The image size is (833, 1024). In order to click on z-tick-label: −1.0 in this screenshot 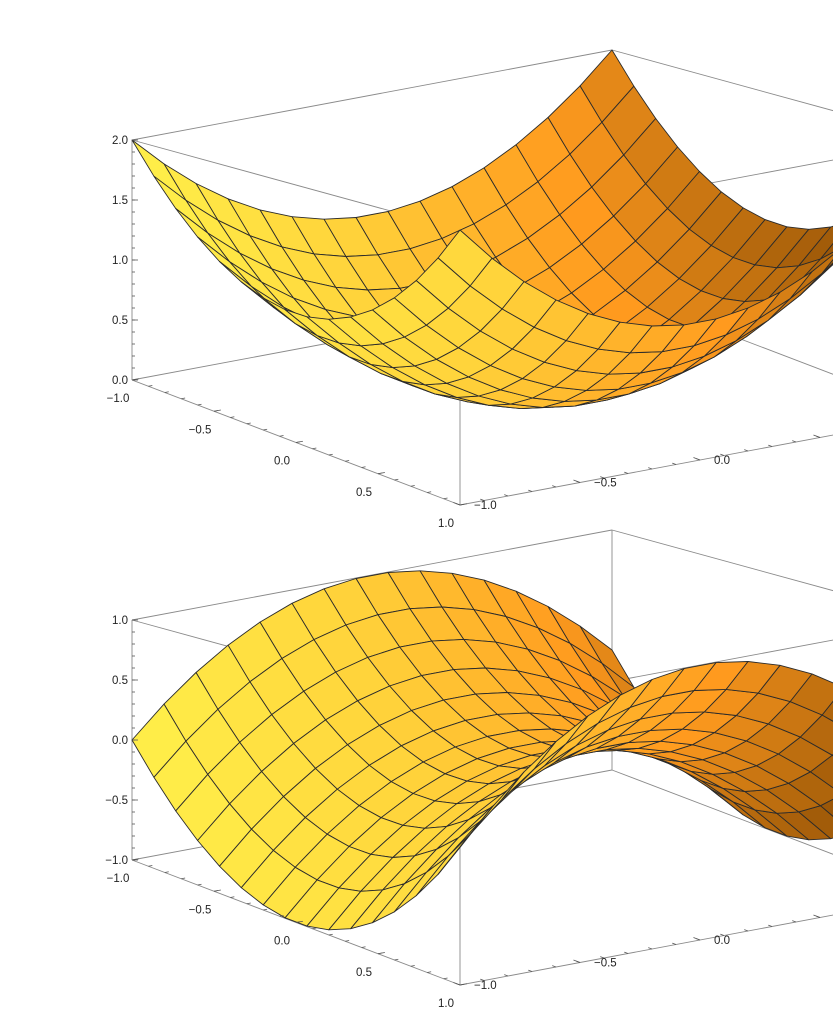, I will do `click(116, 861)`.